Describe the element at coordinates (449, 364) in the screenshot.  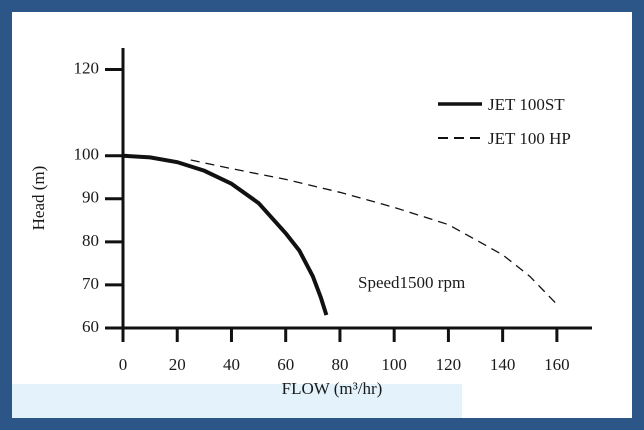
I see `x-tick-label: 120` at that location.